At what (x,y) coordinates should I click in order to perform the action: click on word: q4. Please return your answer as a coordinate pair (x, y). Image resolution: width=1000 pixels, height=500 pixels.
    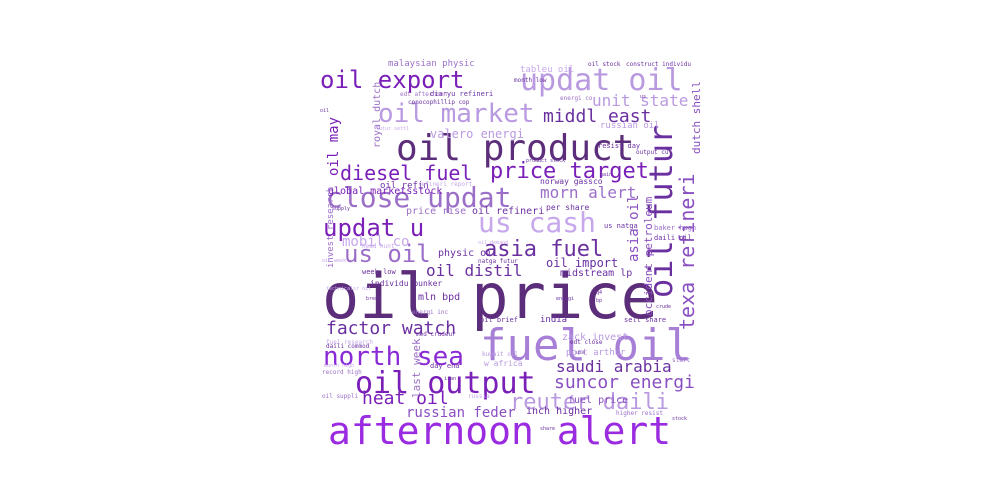
    Looking at the image, I should click on (599, 293).